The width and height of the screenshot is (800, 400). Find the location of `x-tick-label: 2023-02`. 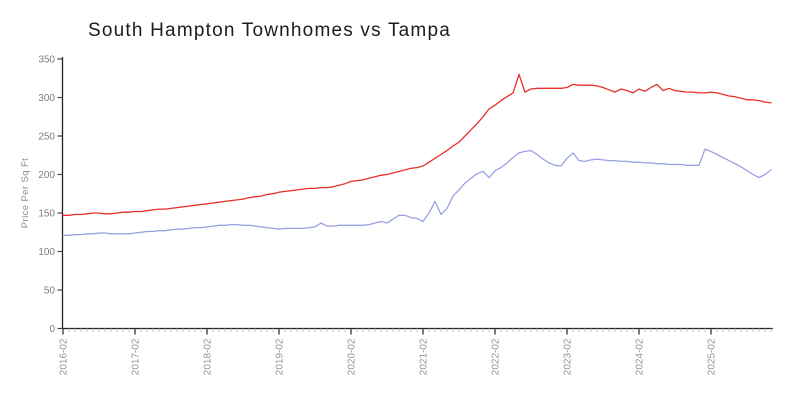

x-tick-label: 2023-02 is located at coordinates (568, 356).